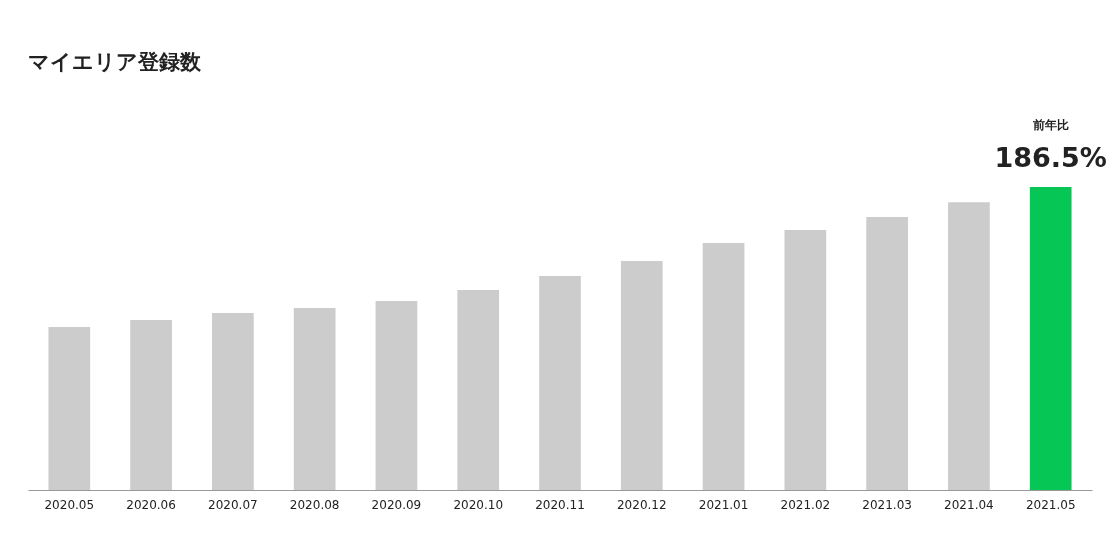 The width and height of the screenshot is (1120, 560). I want to click on chart-title: マイエリア登録数, so click(115, 62).